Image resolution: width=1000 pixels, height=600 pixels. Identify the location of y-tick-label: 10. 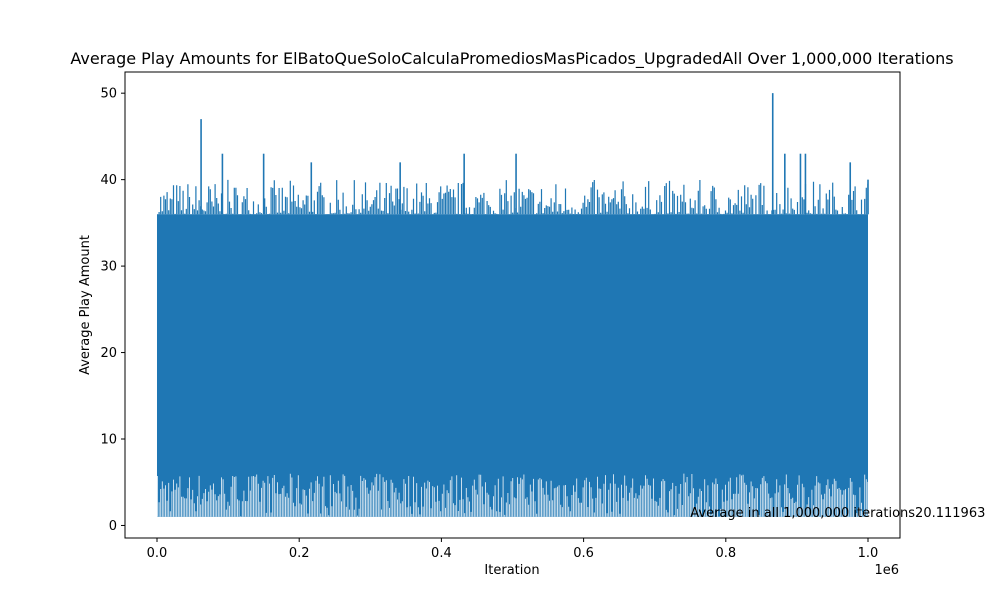
(108, 440).